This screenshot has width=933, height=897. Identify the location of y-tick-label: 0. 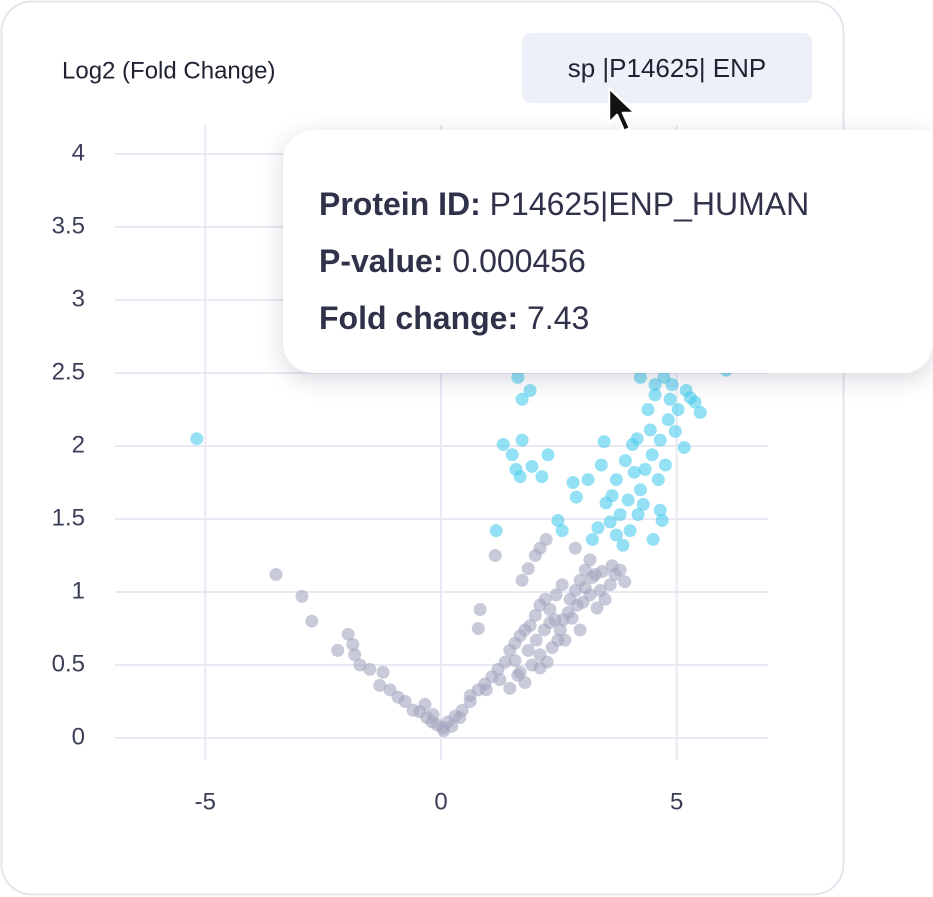
(78, 736).